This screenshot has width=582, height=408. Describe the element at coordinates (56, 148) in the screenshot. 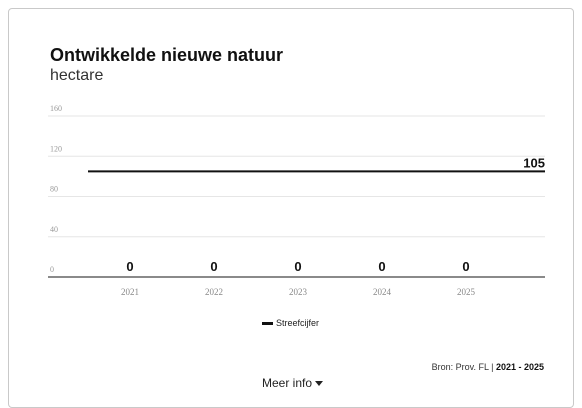

I see `y-tick-label: 120` at that location.